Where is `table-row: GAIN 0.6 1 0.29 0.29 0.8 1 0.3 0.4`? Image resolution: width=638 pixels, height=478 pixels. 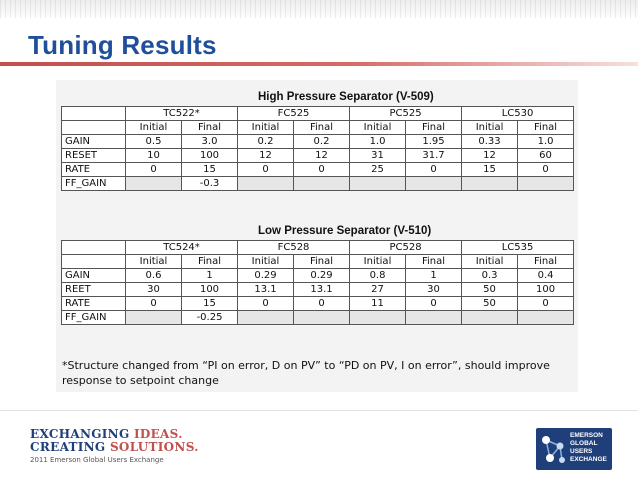
table-row: GAIN 0.6 1 0.29 0.29 0.8 1 0.3 0.4 is located at coordinates (318, 275).